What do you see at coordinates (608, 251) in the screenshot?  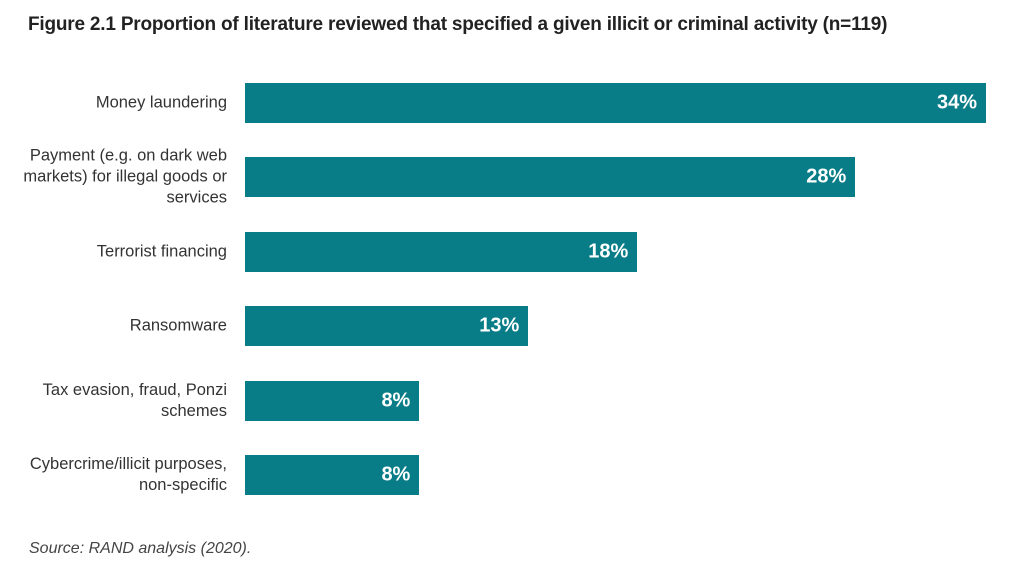 I see `data-label: 18%` at bounding box center [608, 251].